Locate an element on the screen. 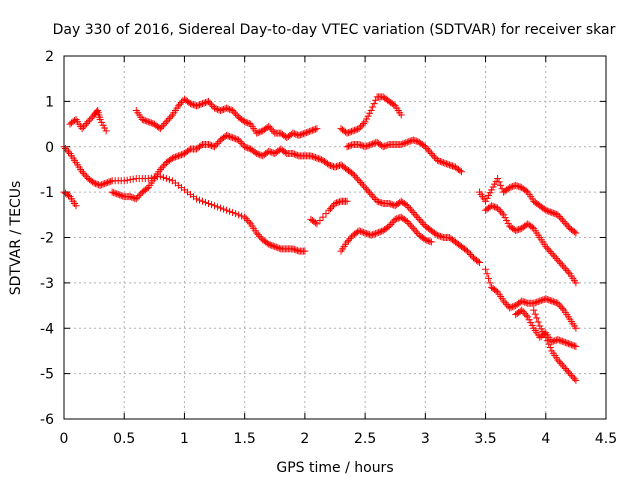  x-tick-label: 4 is located at coordinates (545, 439).